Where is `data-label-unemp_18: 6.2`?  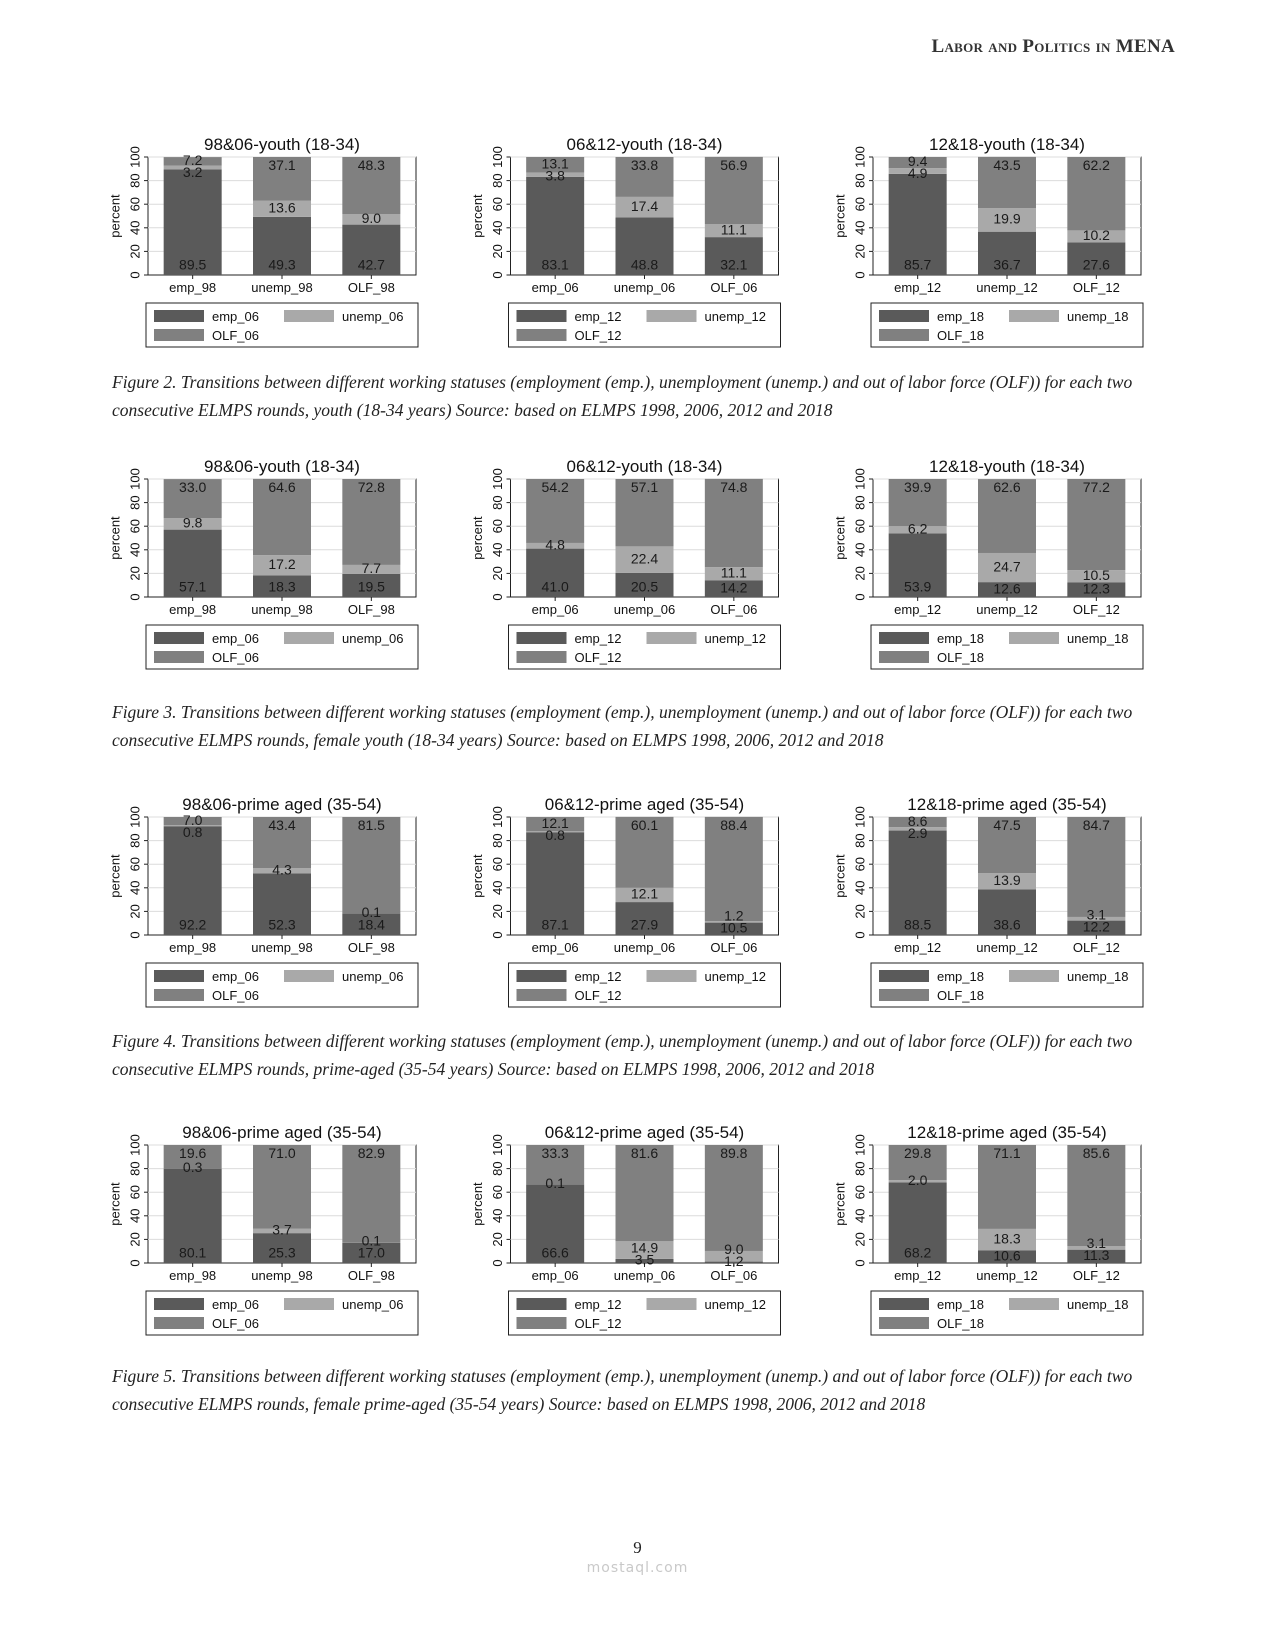
data-label-unemp_18: 6.2 is located at coordinates (918, 528).